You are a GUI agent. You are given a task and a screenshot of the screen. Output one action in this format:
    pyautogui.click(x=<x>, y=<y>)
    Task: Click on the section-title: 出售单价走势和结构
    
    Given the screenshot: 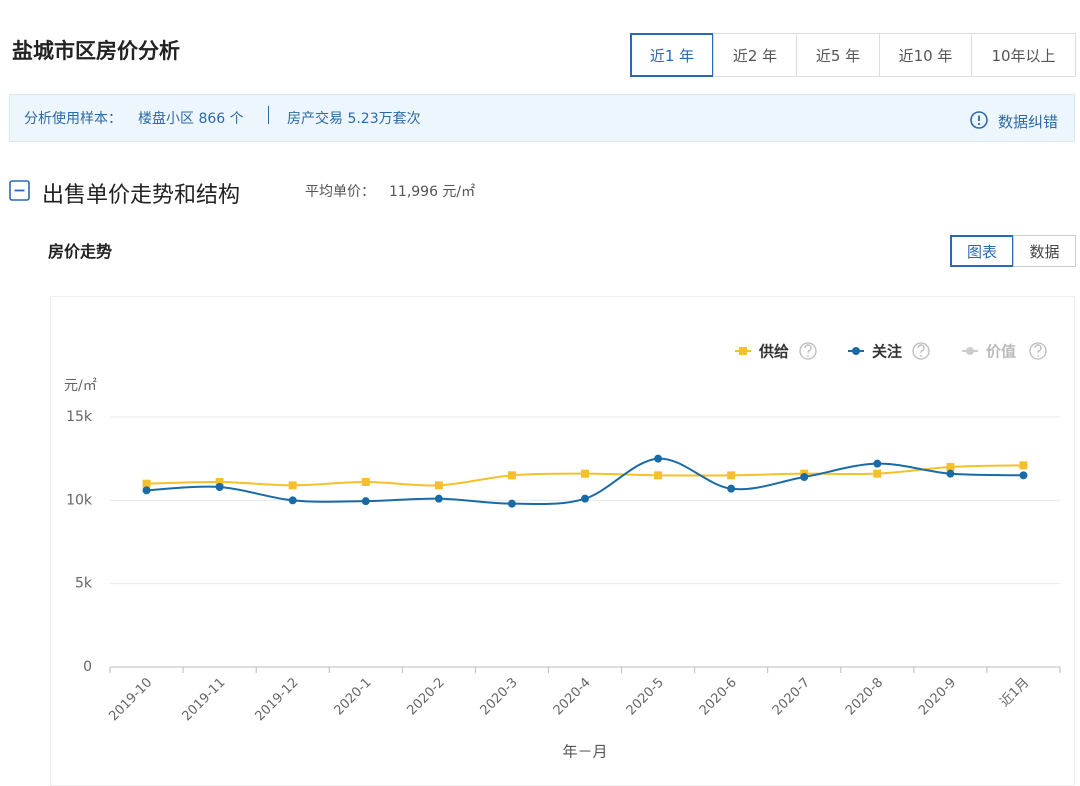 What is the action you would take?
    pyautogui.click(x=141, y=195)
    